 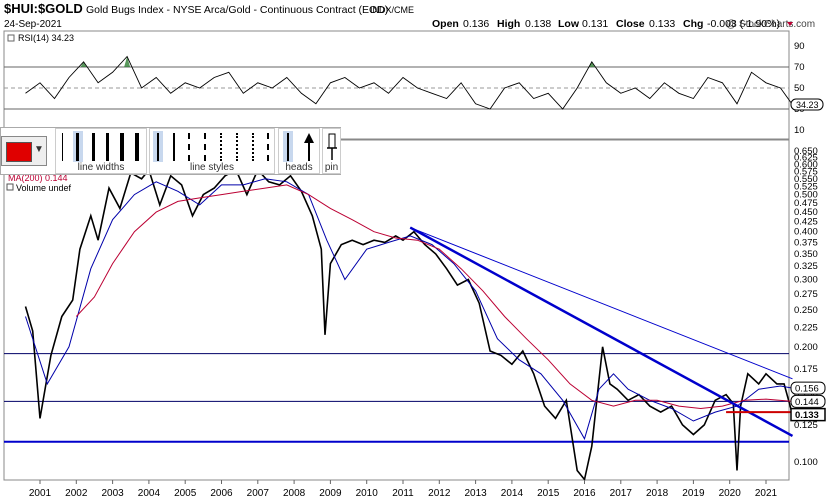 What do you see at coordinates (806, 425) in the screenshot?
I see `price-tick-label: 0.125` at bounding box center [806, 425].